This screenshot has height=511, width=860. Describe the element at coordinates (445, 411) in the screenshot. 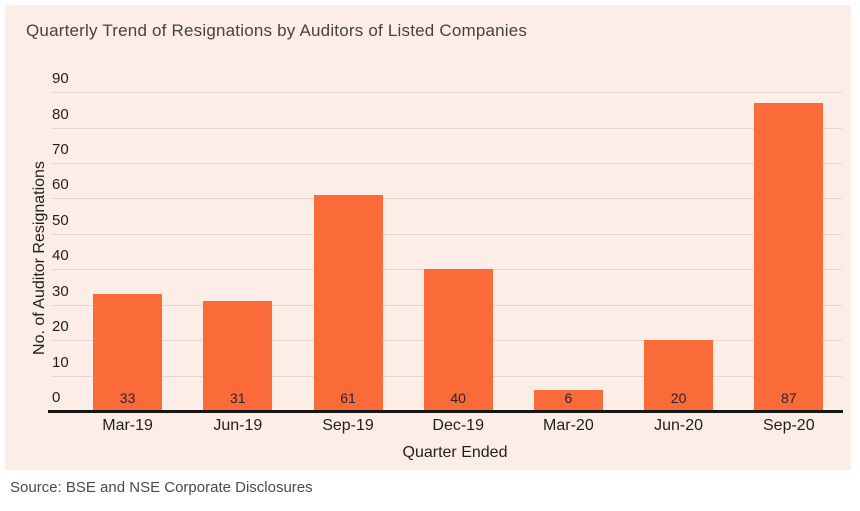

I see `x-axis-line` at that location.